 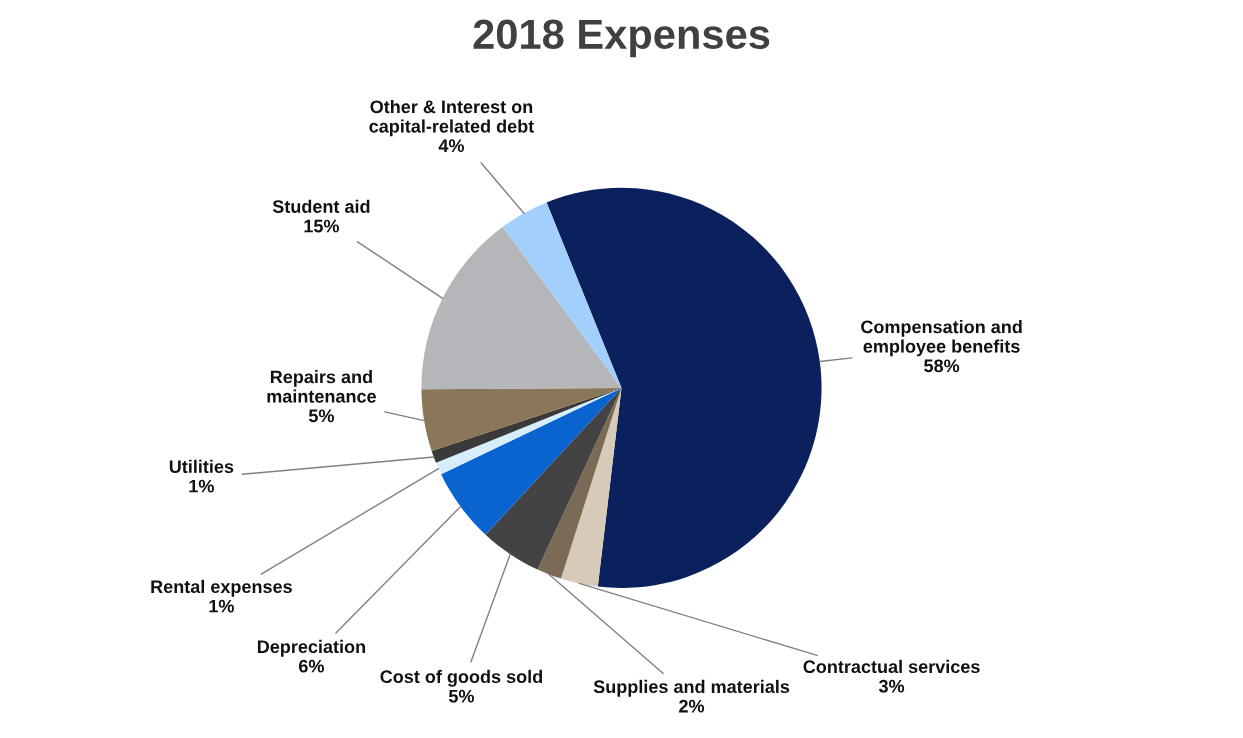 I want to click on data-label: 2%, so click(x=692, y=706).